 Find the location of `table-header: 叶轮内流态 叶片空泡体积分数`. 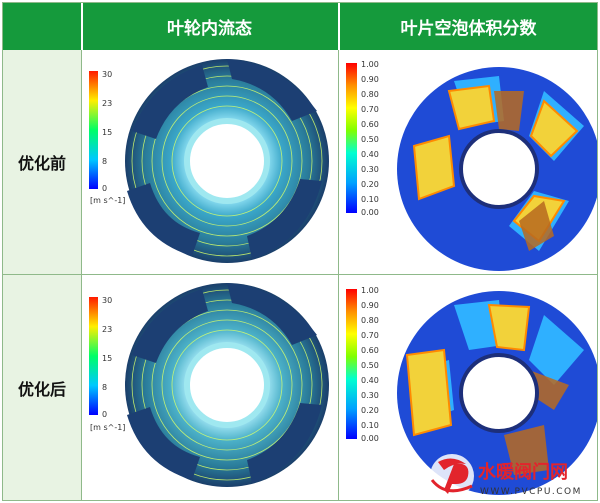

table-header: 叶轮内流态 叶片空泡体积分数 is located at coordinates (300, 26).